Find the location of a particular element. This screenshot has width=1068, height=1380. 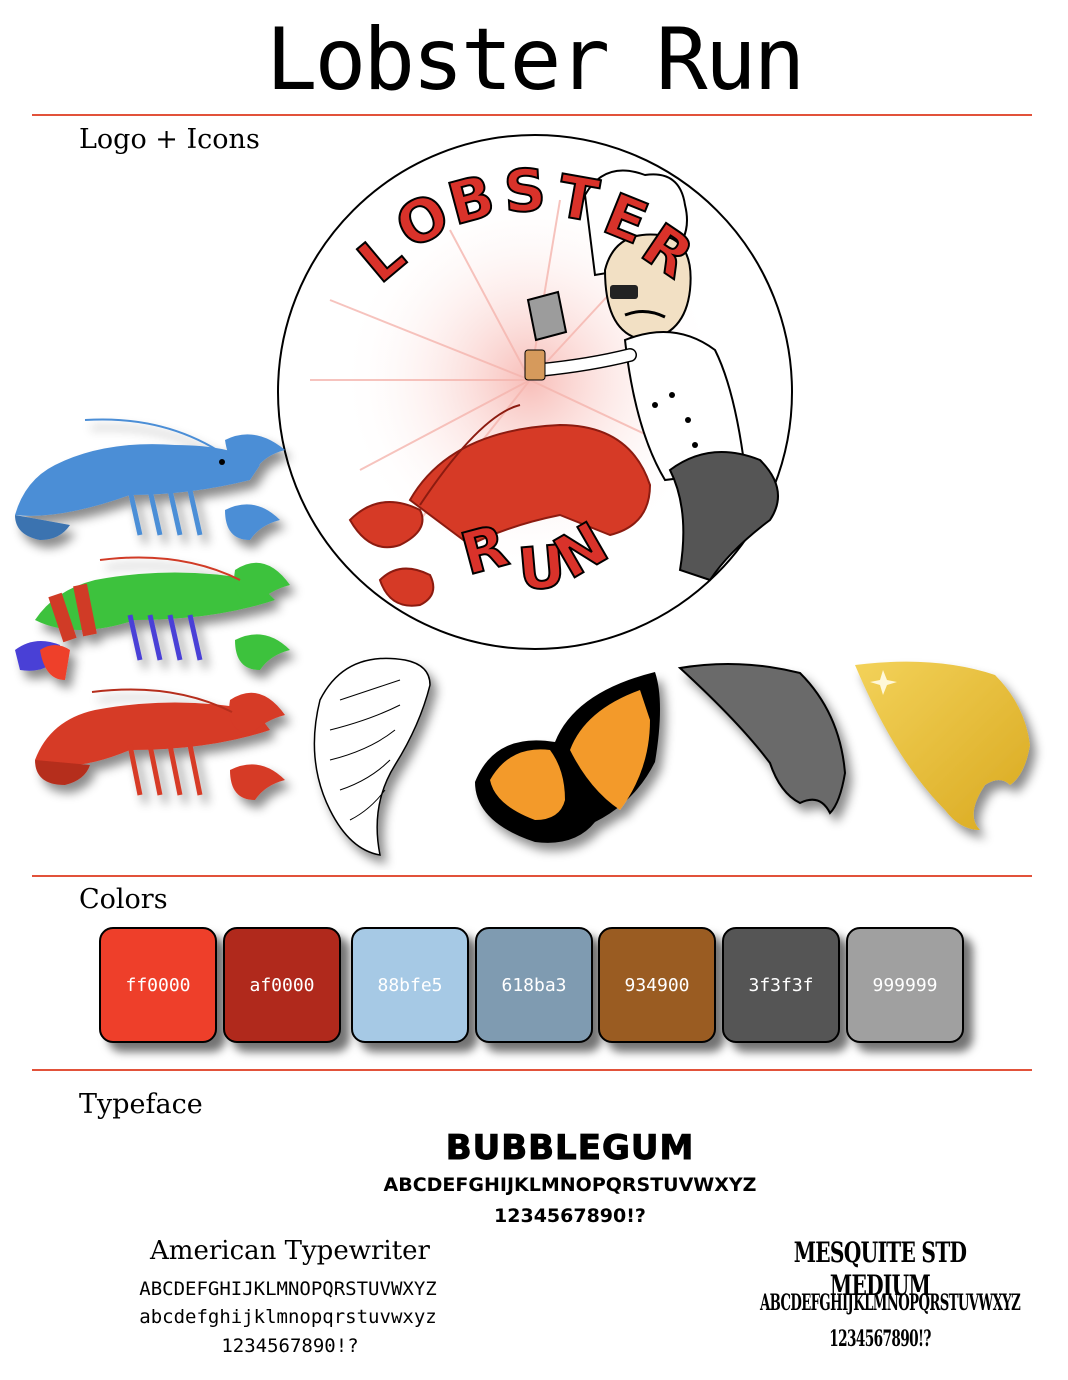

color-swatch-3: 88bfe5 is located at coordinates (410, 985).